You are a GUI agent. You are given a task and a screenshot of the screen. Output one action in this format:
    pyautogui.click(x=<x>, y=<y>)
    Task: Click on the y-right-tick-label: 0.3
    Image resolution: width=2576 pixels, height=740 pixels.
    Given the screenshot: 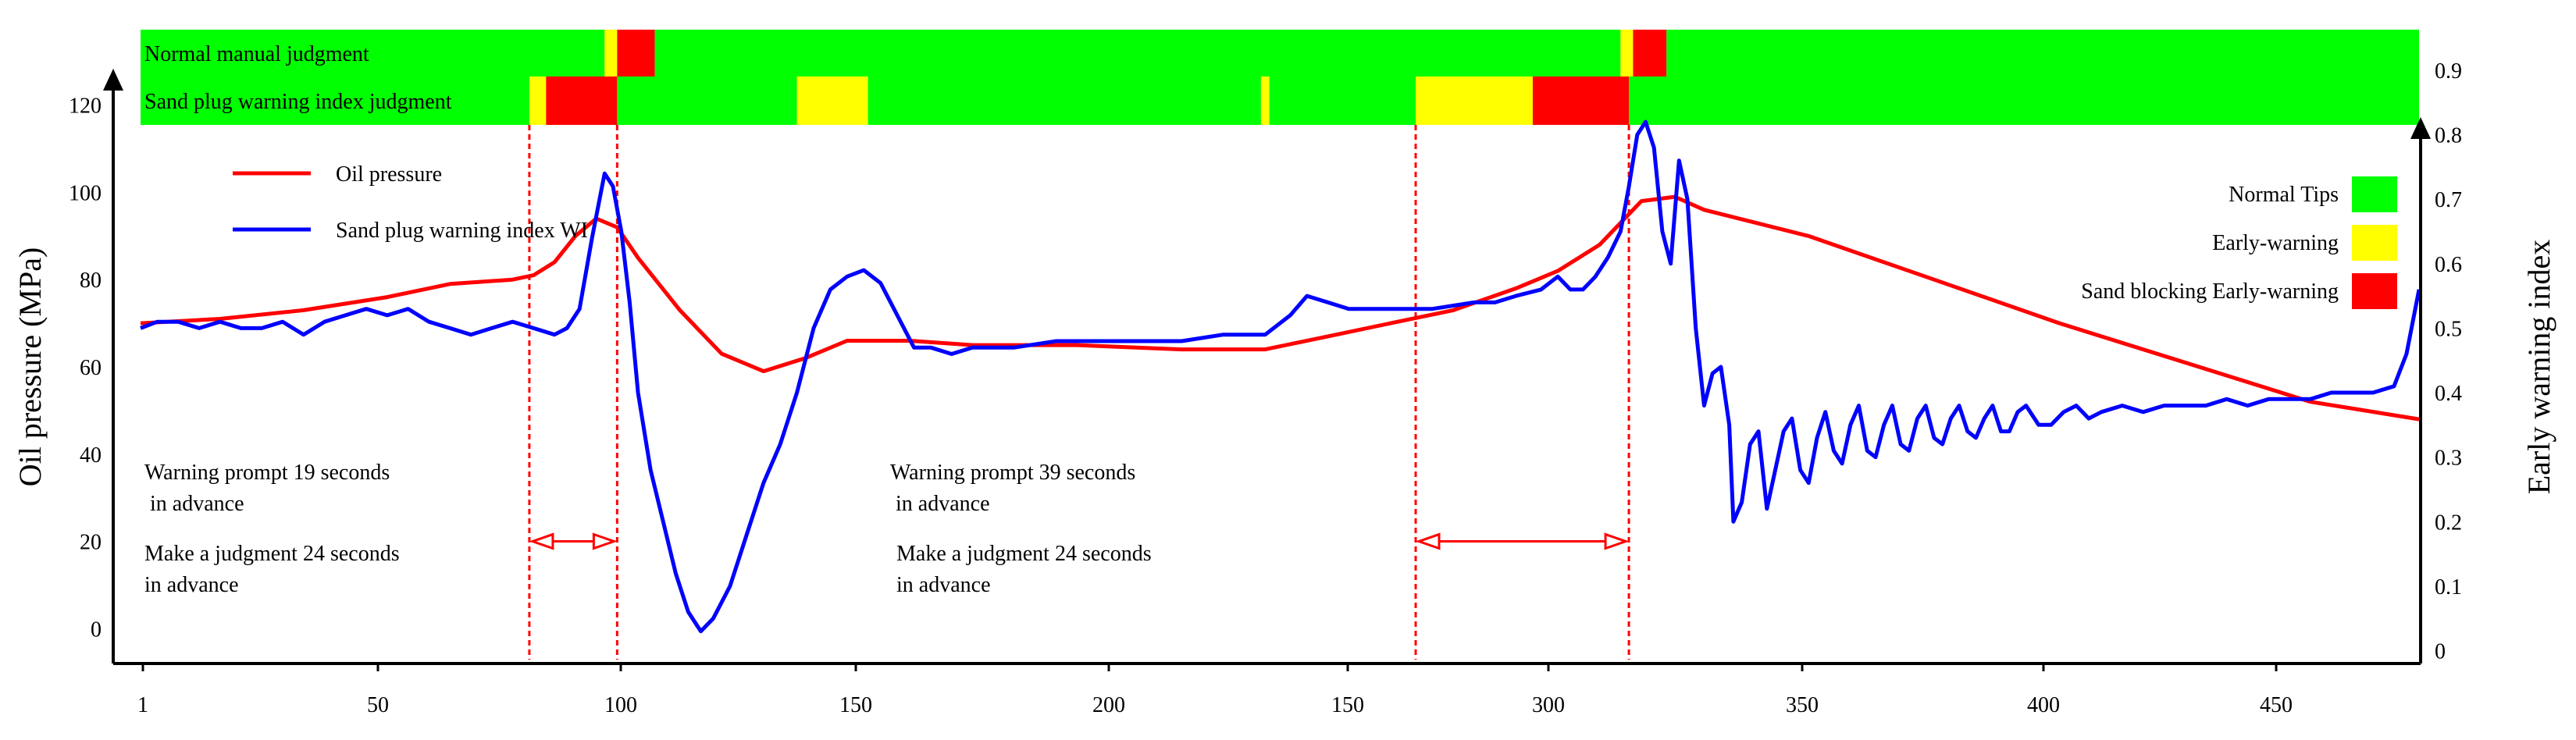 What is the action you would take?
    pyautogui.click(x=2448, y=458)
    